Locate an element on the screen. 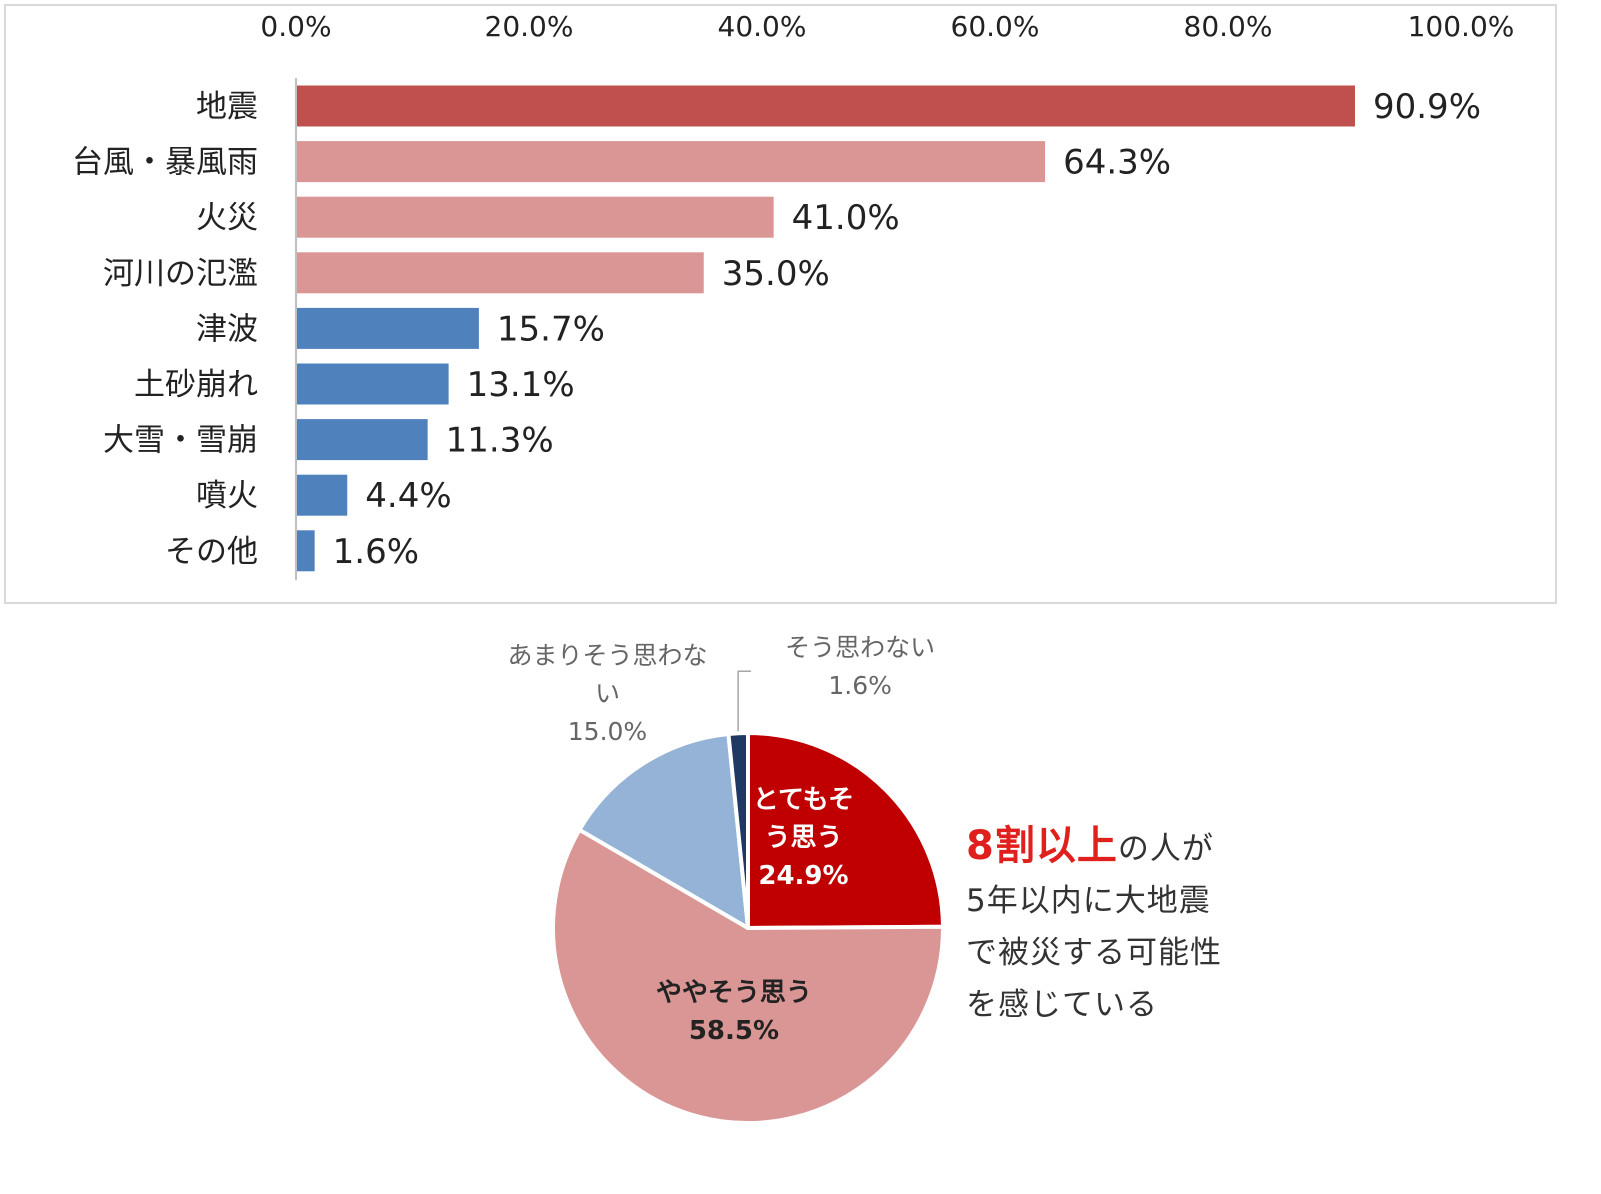 The image size is (1601, 1194). x-tick-label: 100.0% is located at coordinates (1461, 26).